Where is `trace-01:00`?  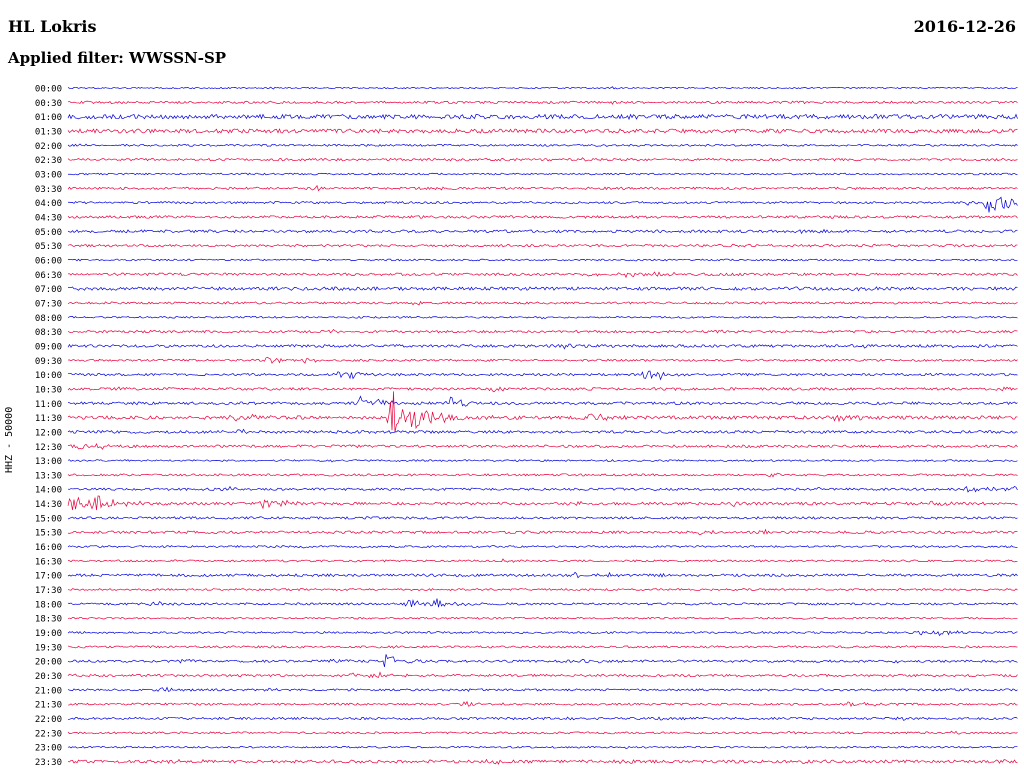 trace-01:00 is located at coordinates (542, 117).